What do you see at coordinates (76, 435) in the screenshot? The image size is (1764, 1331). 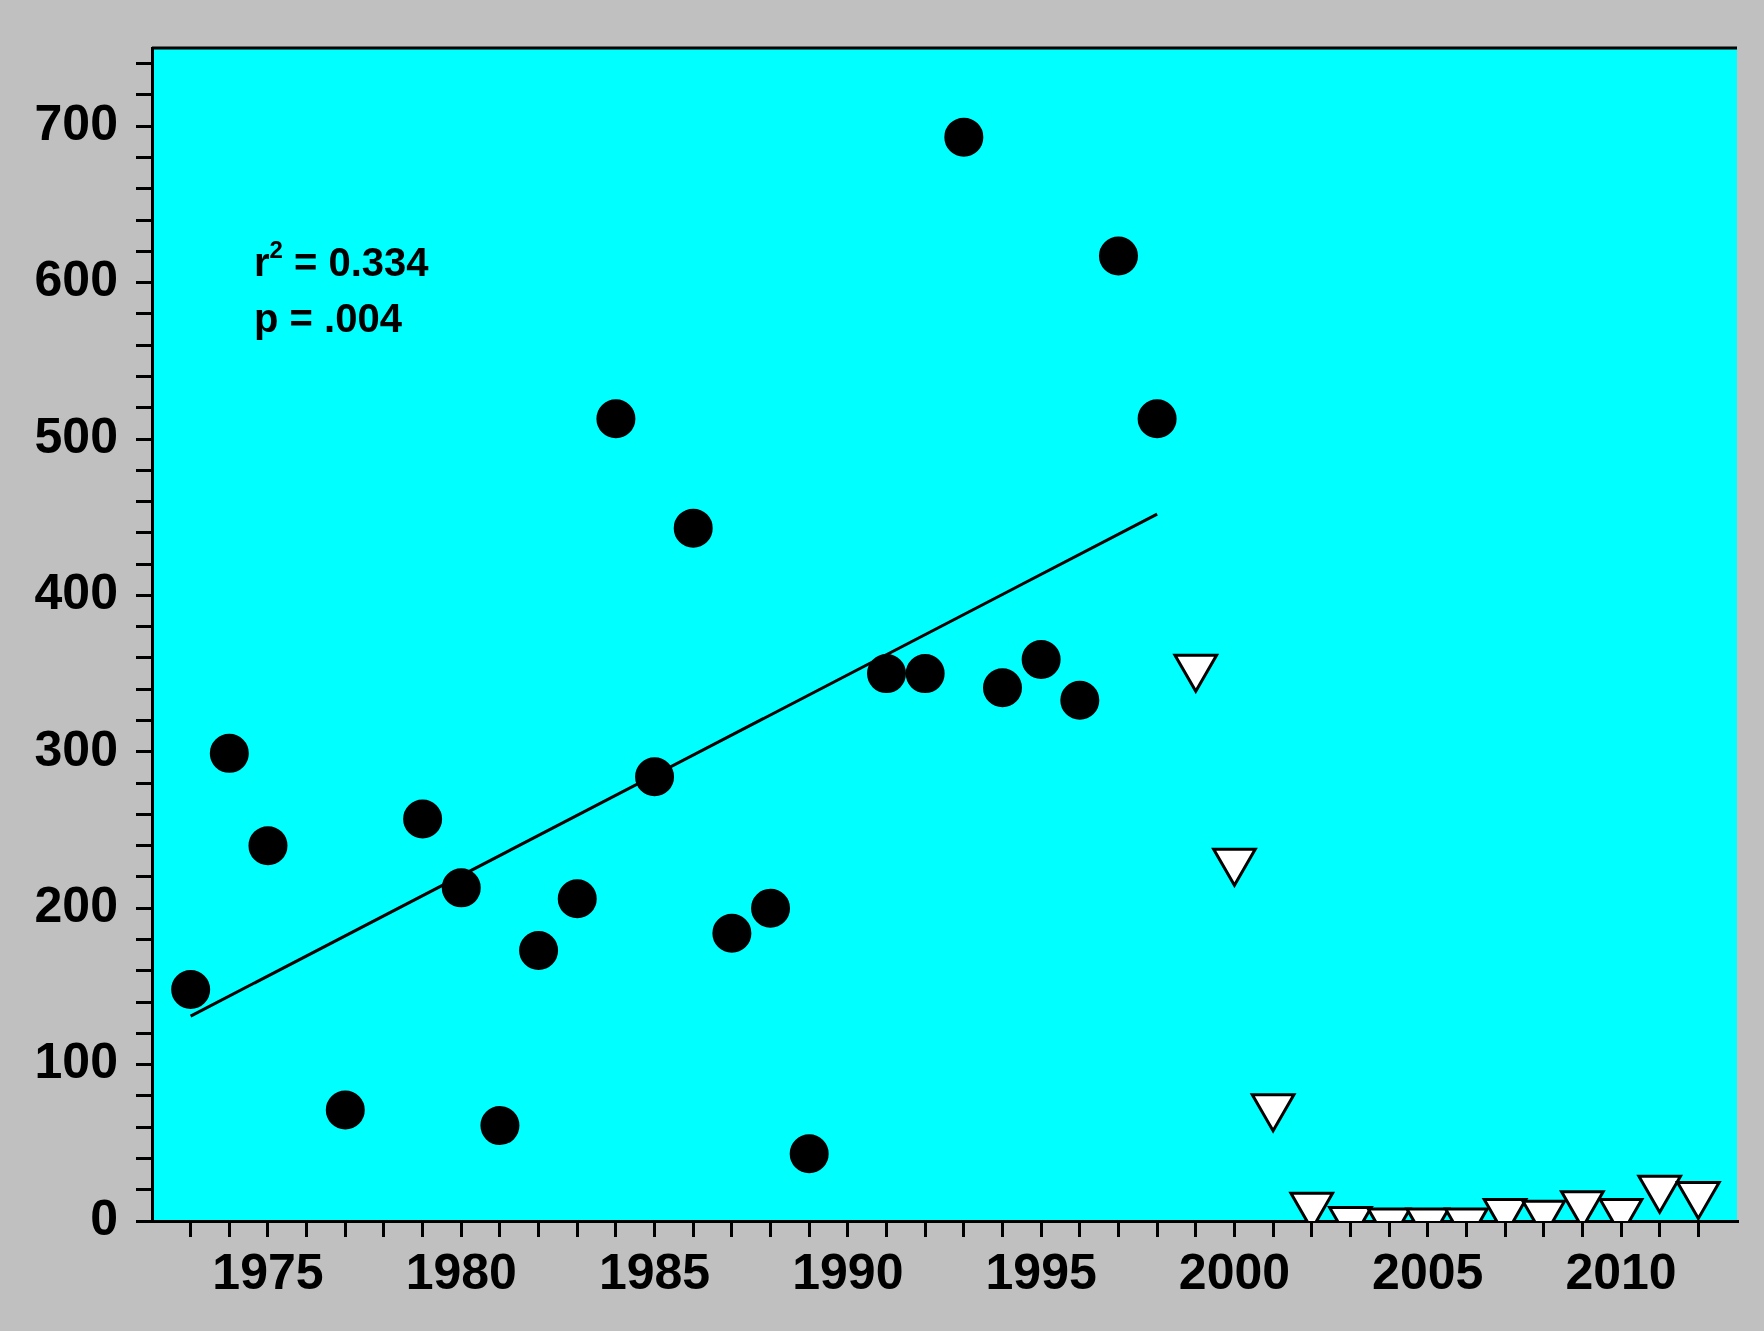 I see `y-tick-label: 500` at bounding box center [76, 435].